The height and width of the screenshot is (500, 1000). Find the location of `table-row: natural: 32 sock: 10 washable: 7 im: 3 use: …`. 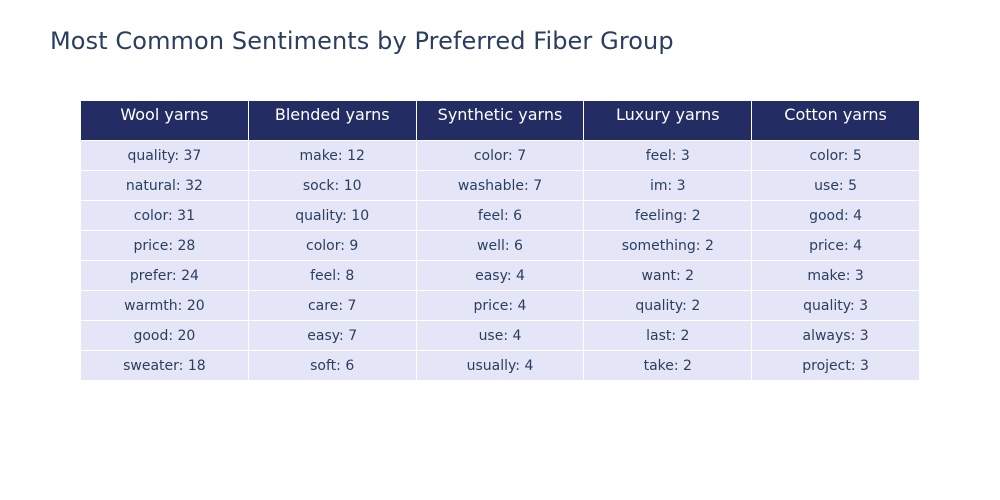

table-row: natural: 32 sock: 10 washable: 7 im: 3 use: … is located at coordinates (500, 185).